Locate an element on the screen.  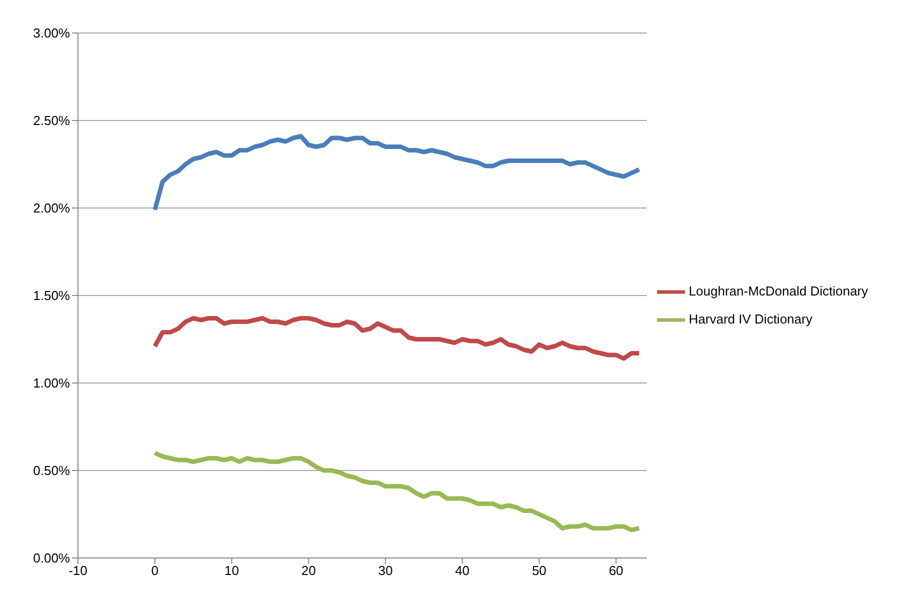
y-tick-label: 1.00% is located at coordinates (51, 383).